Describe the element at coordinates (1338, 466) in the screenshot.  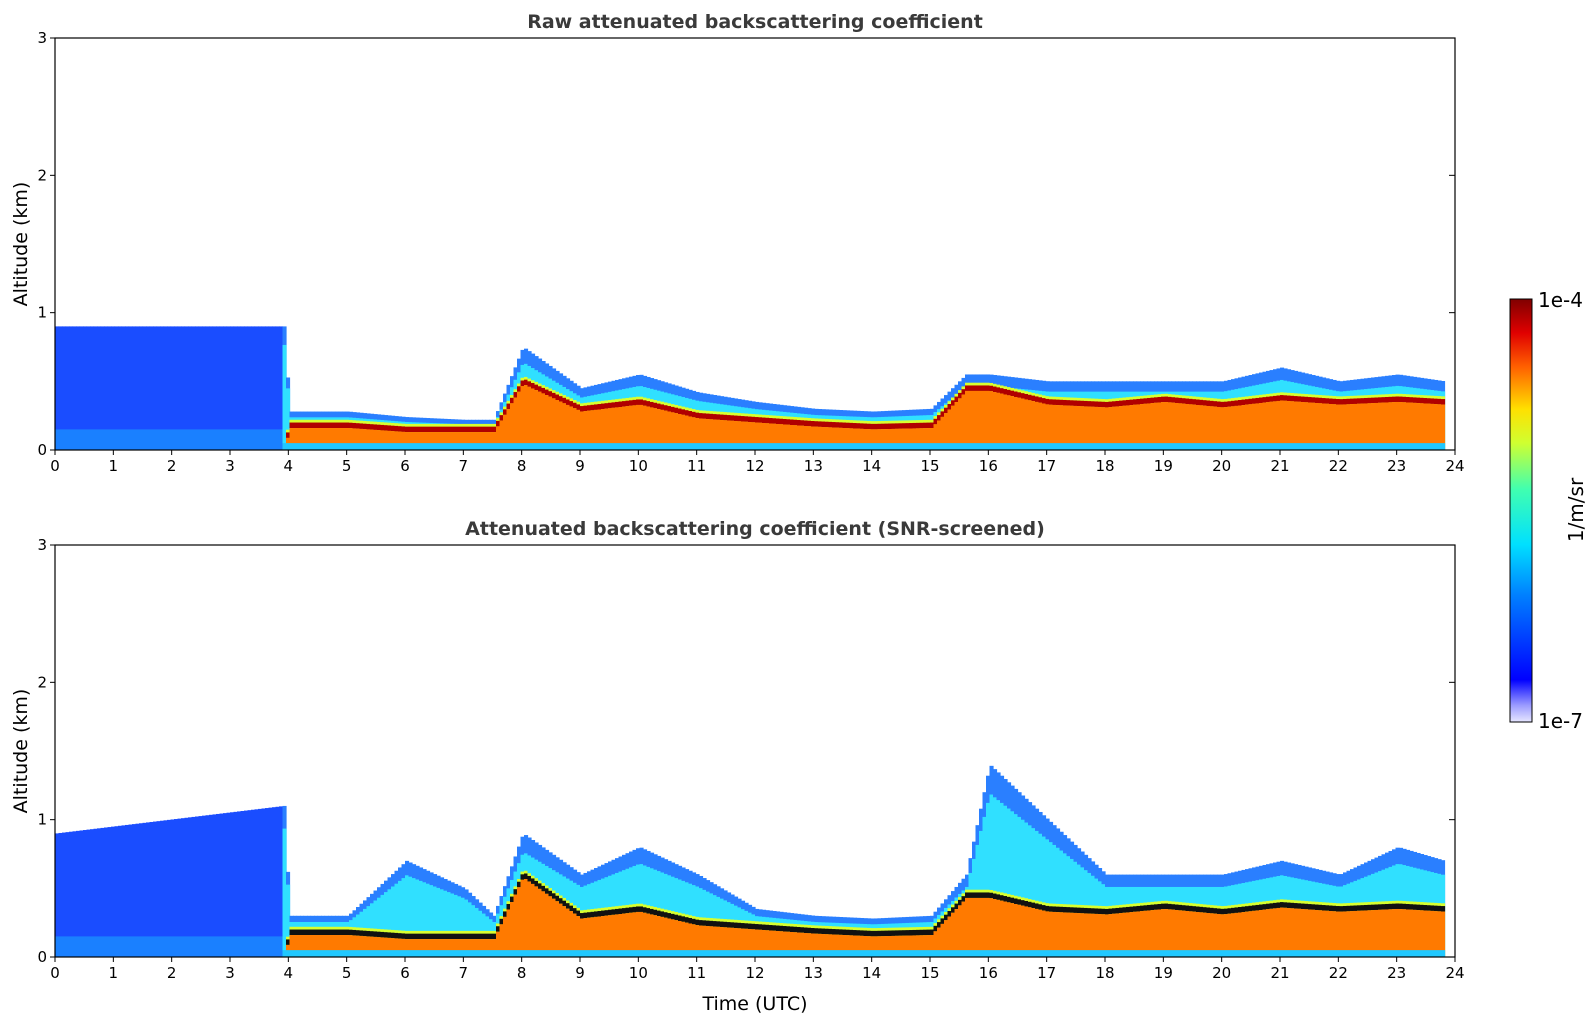
I see `x-tick-label: 22` at that location.